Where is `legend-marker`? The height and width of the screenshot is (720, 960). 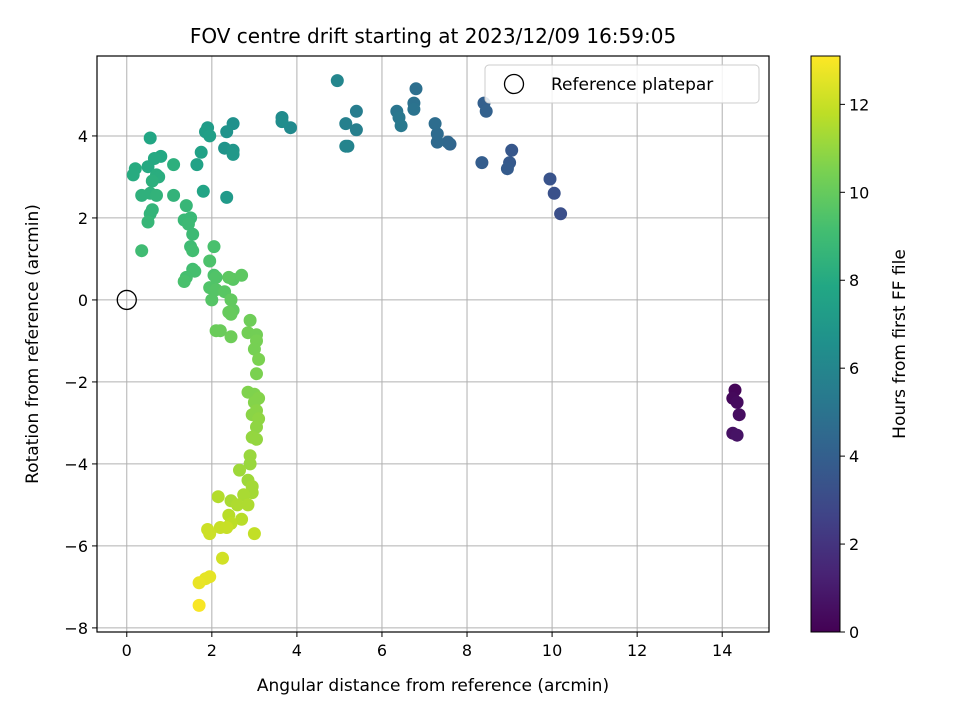
legend-marker is located at coordinates (514, 84).